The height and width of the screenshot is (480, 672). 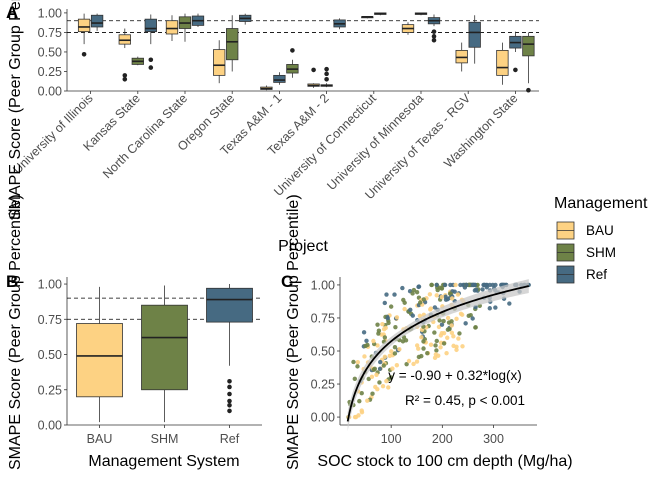 I want to click on panel-c-y-tick-label: 1.00, so click(x=323, y=285).